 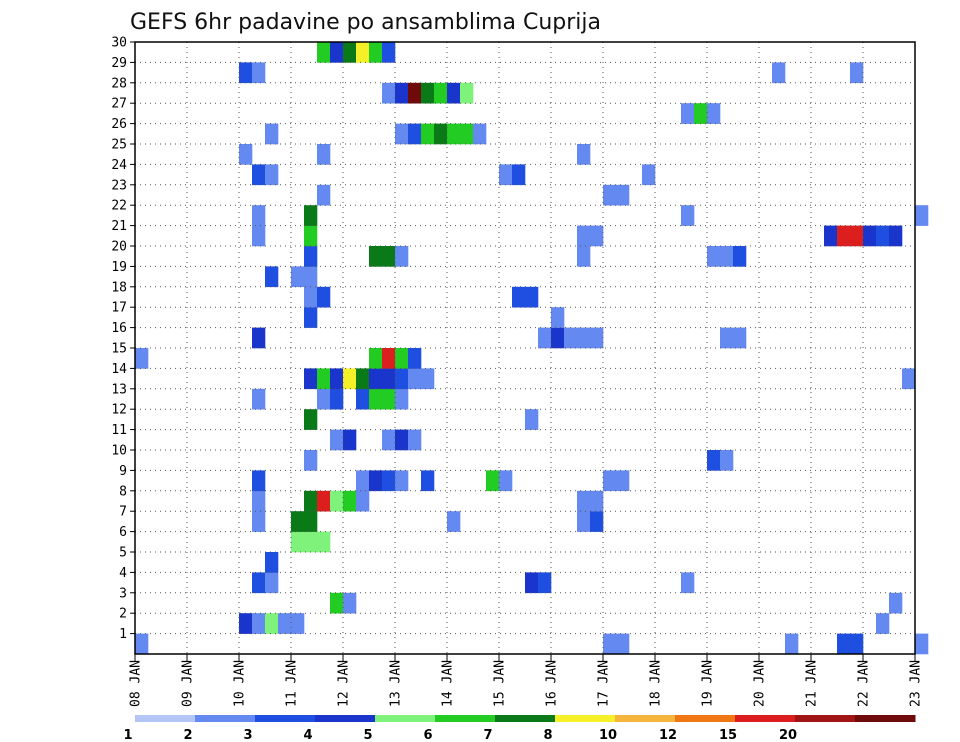 What do you see at coordinates (119, 328) in the screenshot?
I see `y-tick-label: 16` at bounding box center [119, 328].